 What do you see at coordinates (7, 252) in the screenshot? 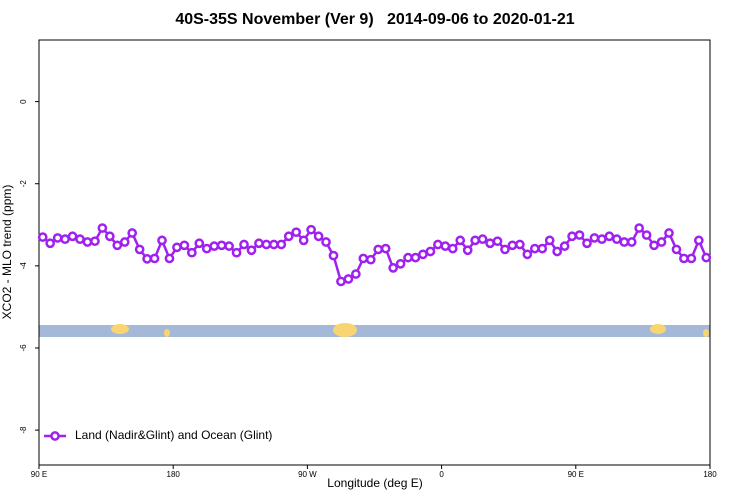
I see `y-axis-label: XCO2 - MLO trend (ppm)` at bounding box center [7, 252].